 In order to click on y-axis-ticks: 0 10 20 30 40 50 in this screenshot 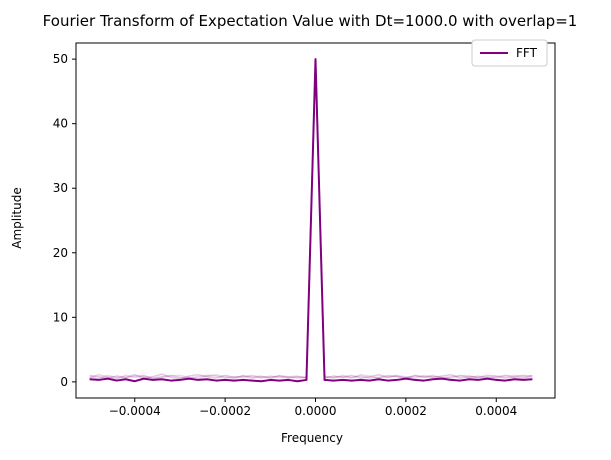, I will do `click(64, 220)`.